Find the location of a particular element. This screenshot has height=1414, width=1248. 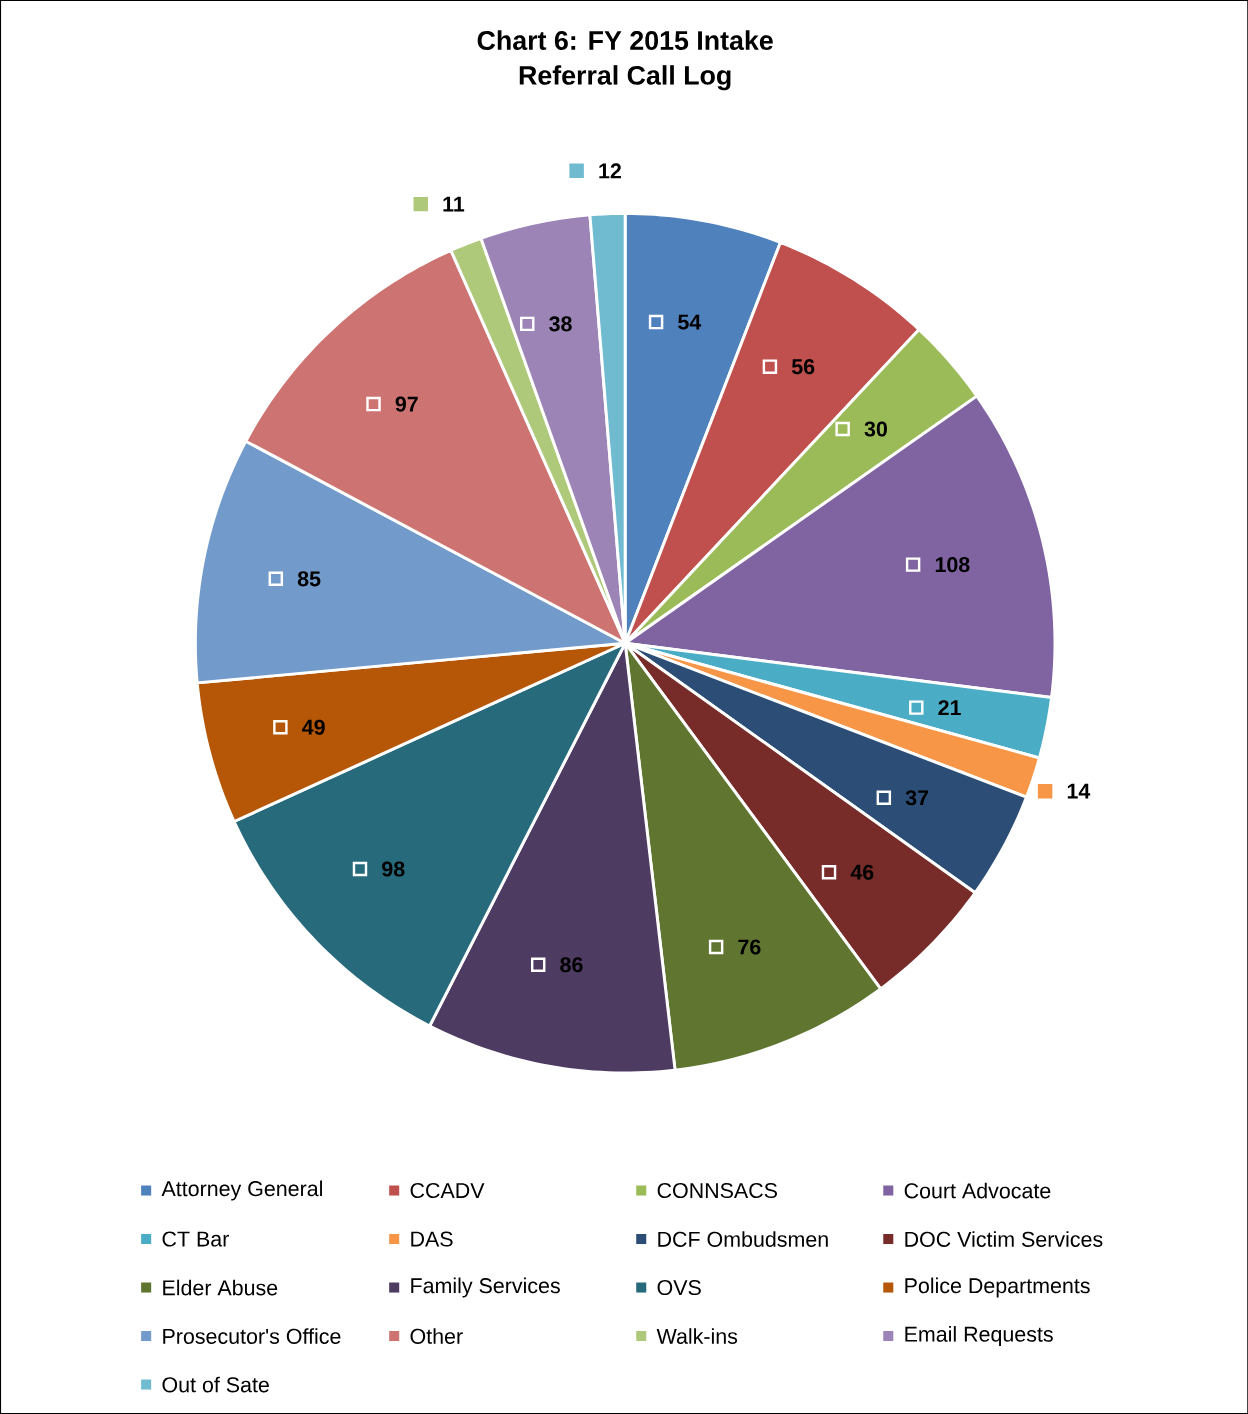

legend-label: CCADV is located at coordinates (447, 1190).